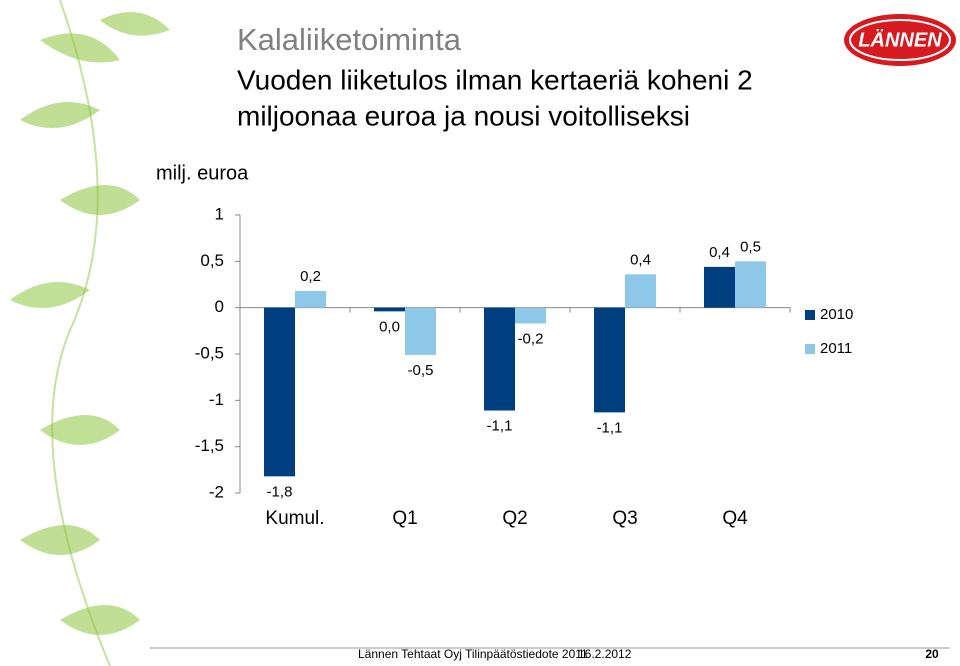 The width and height of the screenshot is (960, 666). Describe the element at coordinates (836, 348) in the screenshot. I see `legend-label: 2011` at that location.